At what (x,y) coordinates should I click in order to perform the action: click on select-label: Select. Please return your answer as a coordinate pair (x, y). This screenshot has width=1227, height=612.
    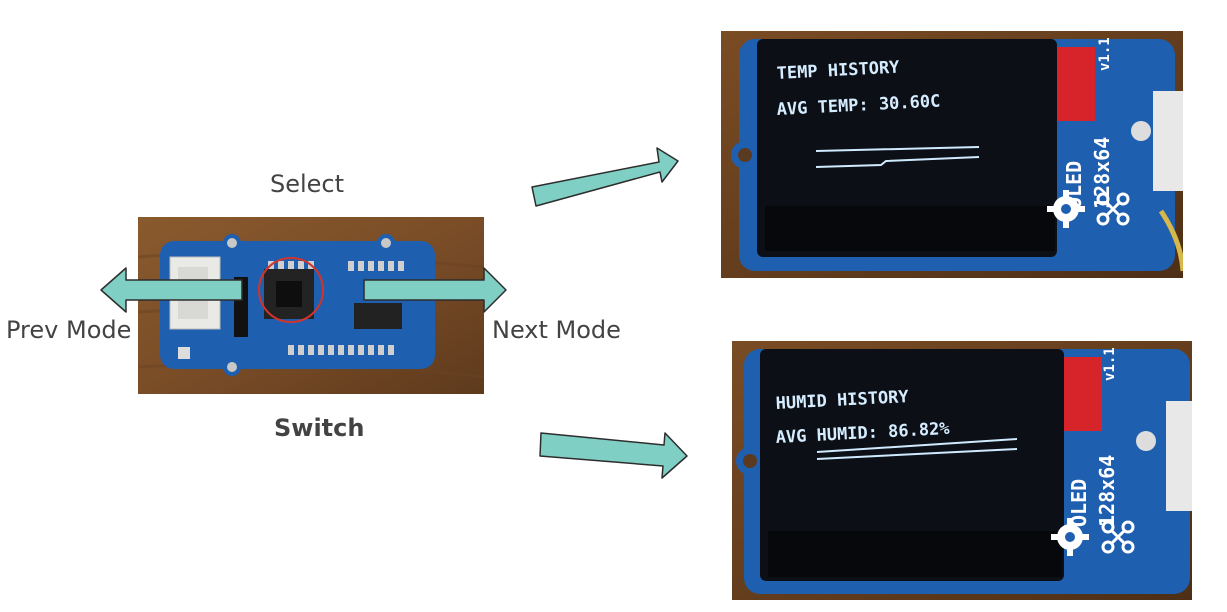
    Looking at the image, I should click on (307, 184).